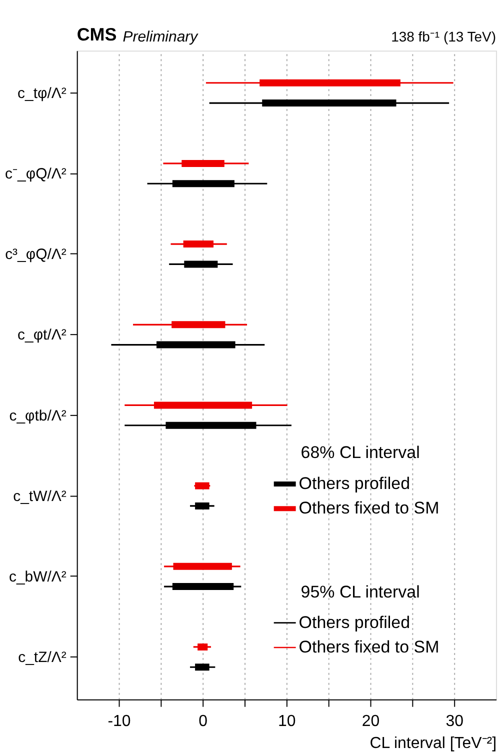  What do you see at coordinates (443, 36) in the screenshot?
I see `text: 138 fb⁻¹ (13 TeV)` at bounding box center [443, 36].